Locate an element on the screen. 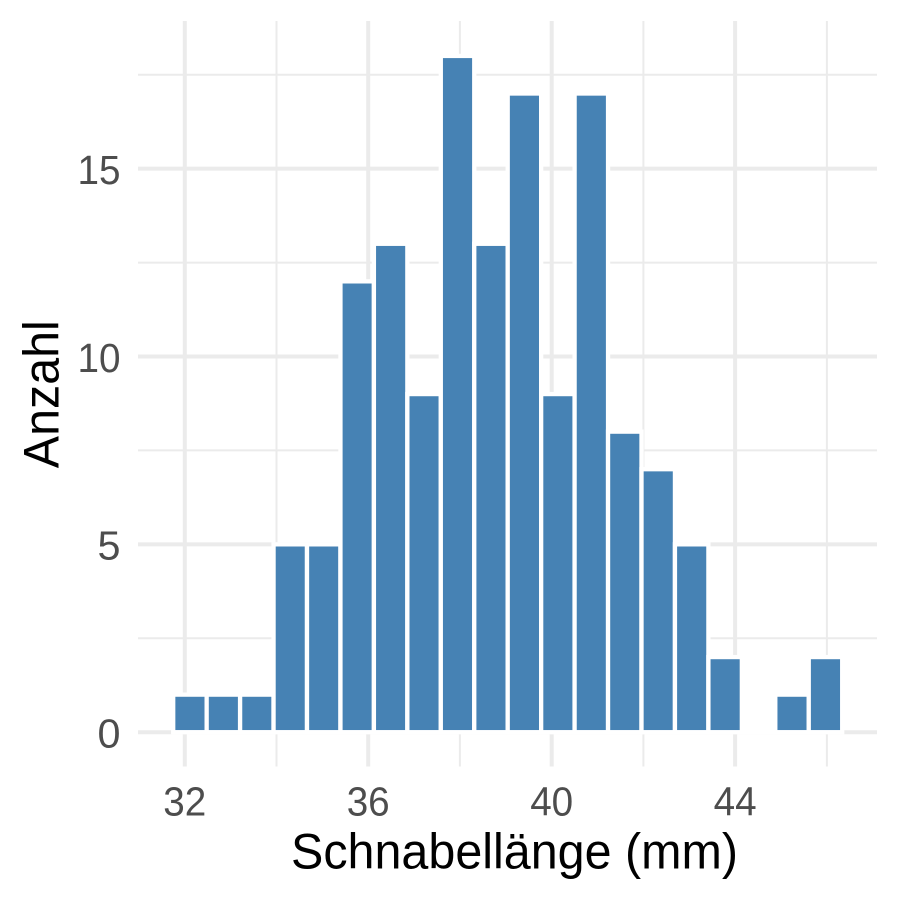 The image size is (900, 900). svg-text: Anzahl is located at coordinates (42, 394).